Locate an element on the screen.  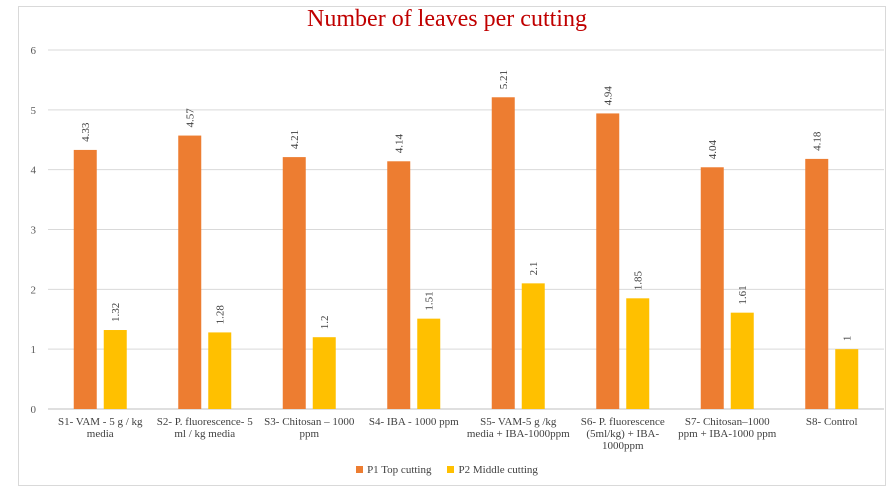
data-label: 1.32 is located at coordinates (116, 312).